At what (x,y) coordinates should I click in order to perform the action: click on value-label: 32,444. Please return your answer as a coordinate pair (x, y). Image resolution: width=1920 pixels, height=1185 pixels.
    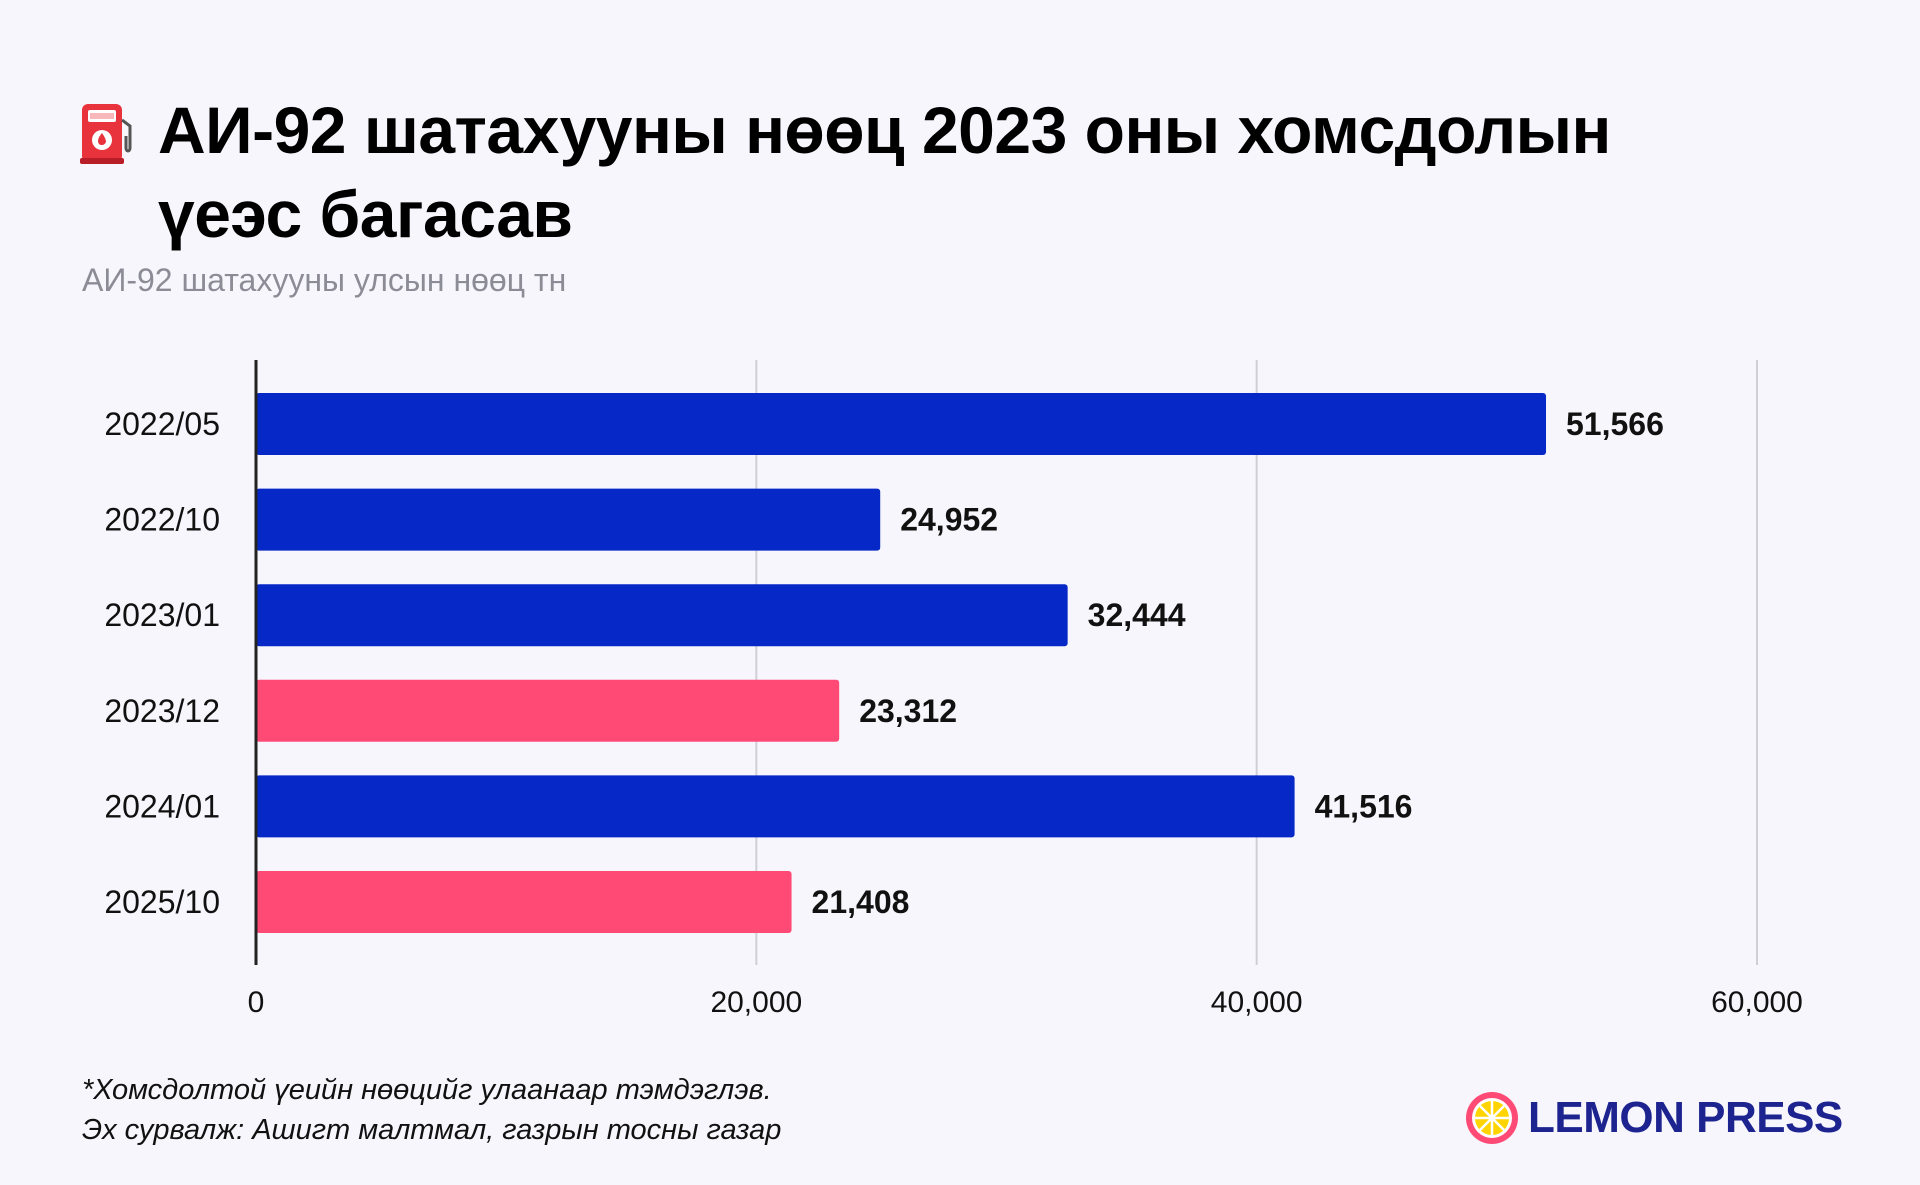
    Looking at the image, I should click on (1137, 615).